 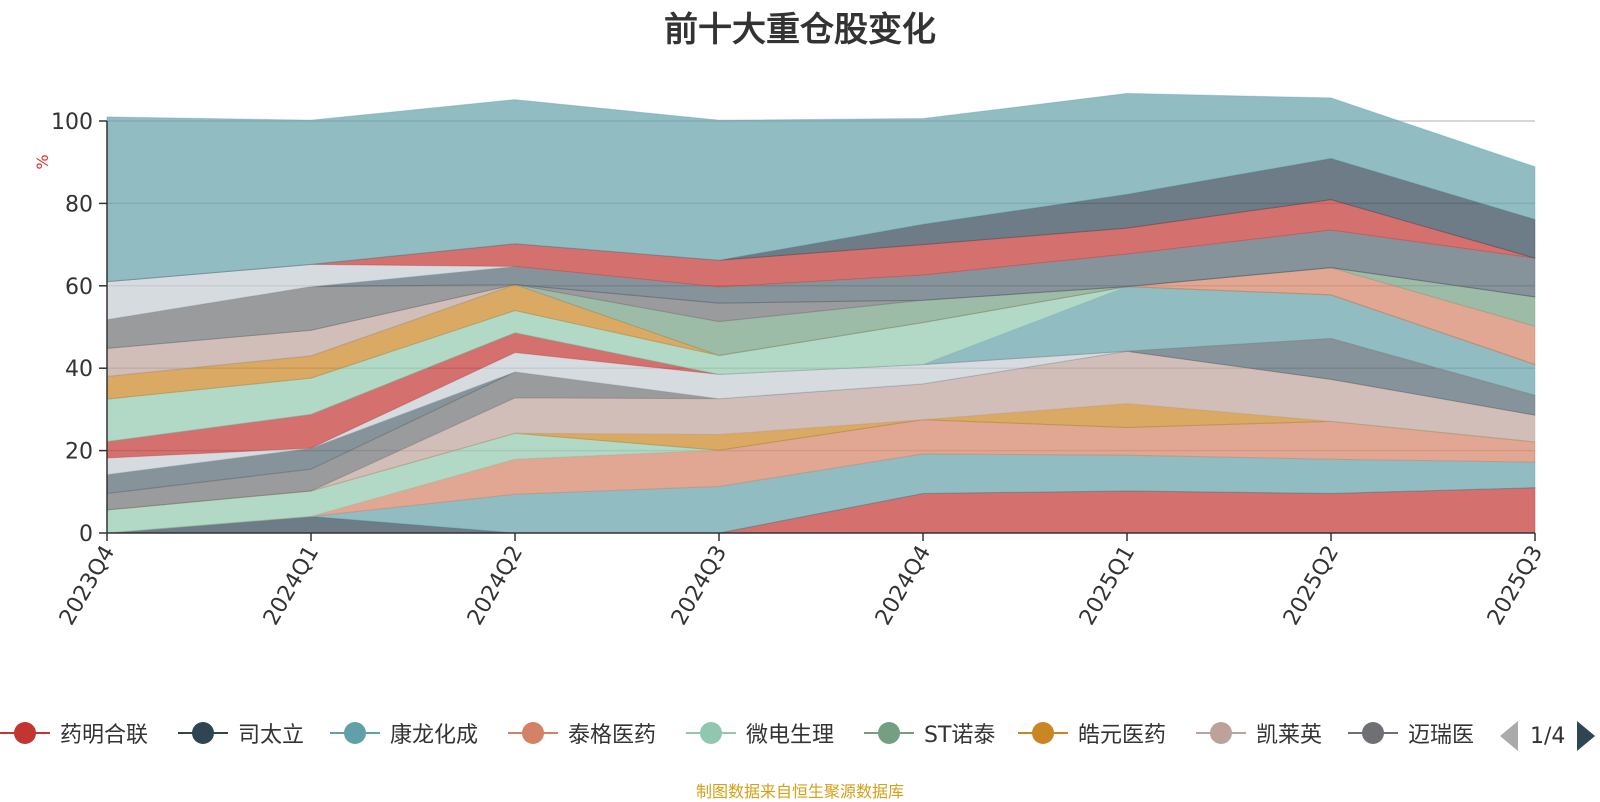 What do you see at coordinates (86, 534) in the screenshot?
I see `y-tick-label: 0` at bounding box center [86, 534].